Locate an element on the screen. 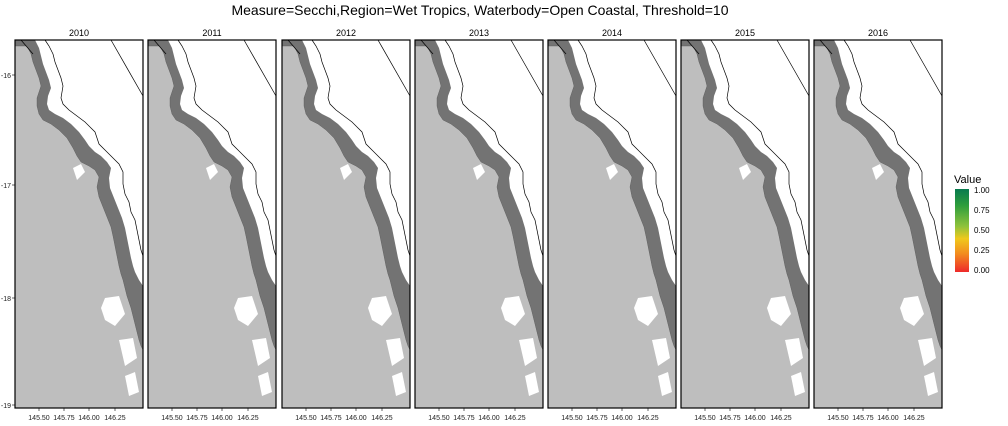 This screenshot has height=426, width=1008. map-panel: 2015 145.50 145.75 146.00 146.25 is located at coordinates (745, 225).